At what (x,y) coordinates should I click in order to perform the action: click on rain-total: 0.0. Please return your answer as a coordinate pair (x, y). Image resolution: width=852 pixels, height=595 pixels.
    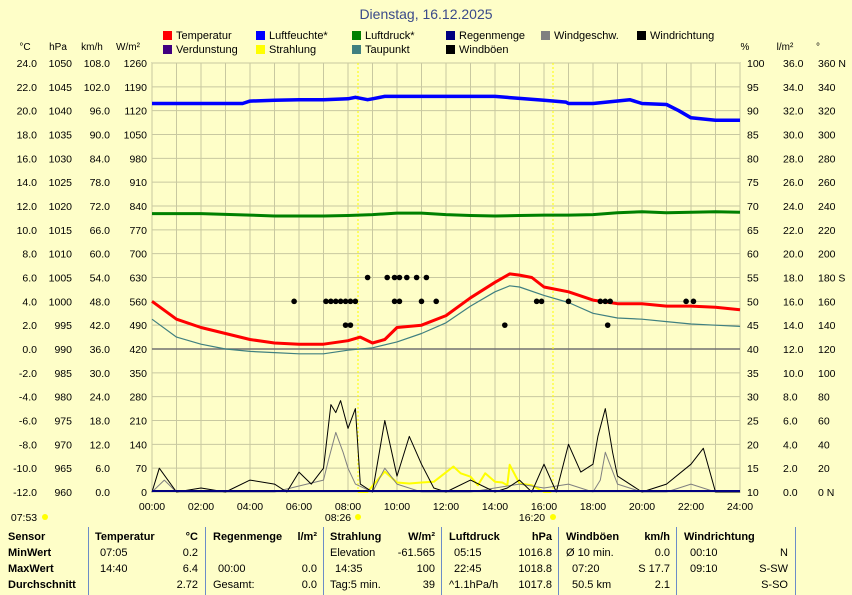
    Looking at the image, I should click on (309, 585).